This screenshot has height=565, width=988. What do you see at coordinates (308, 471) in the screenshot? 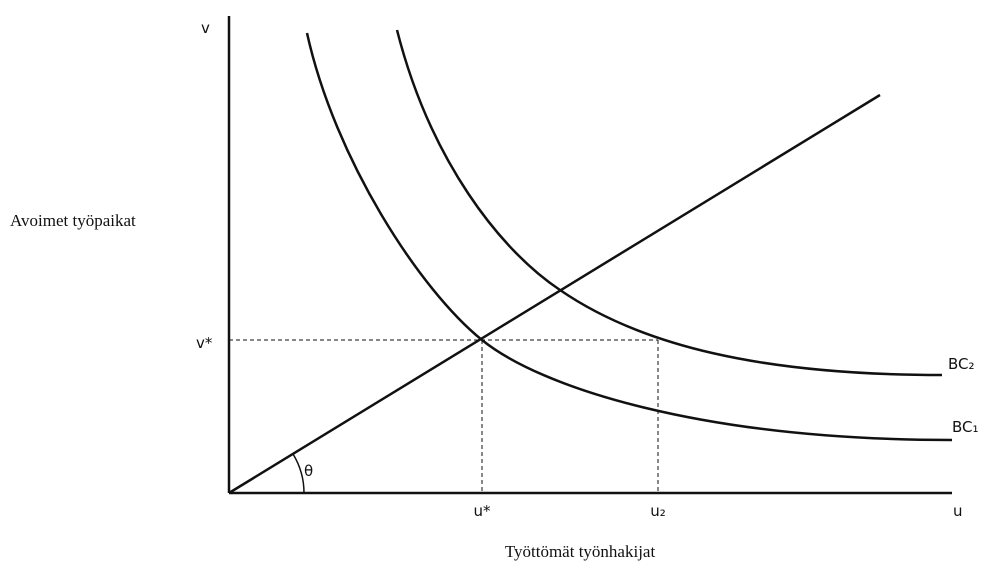
I see `angle-label: θ` at bounding box center [308, 471].